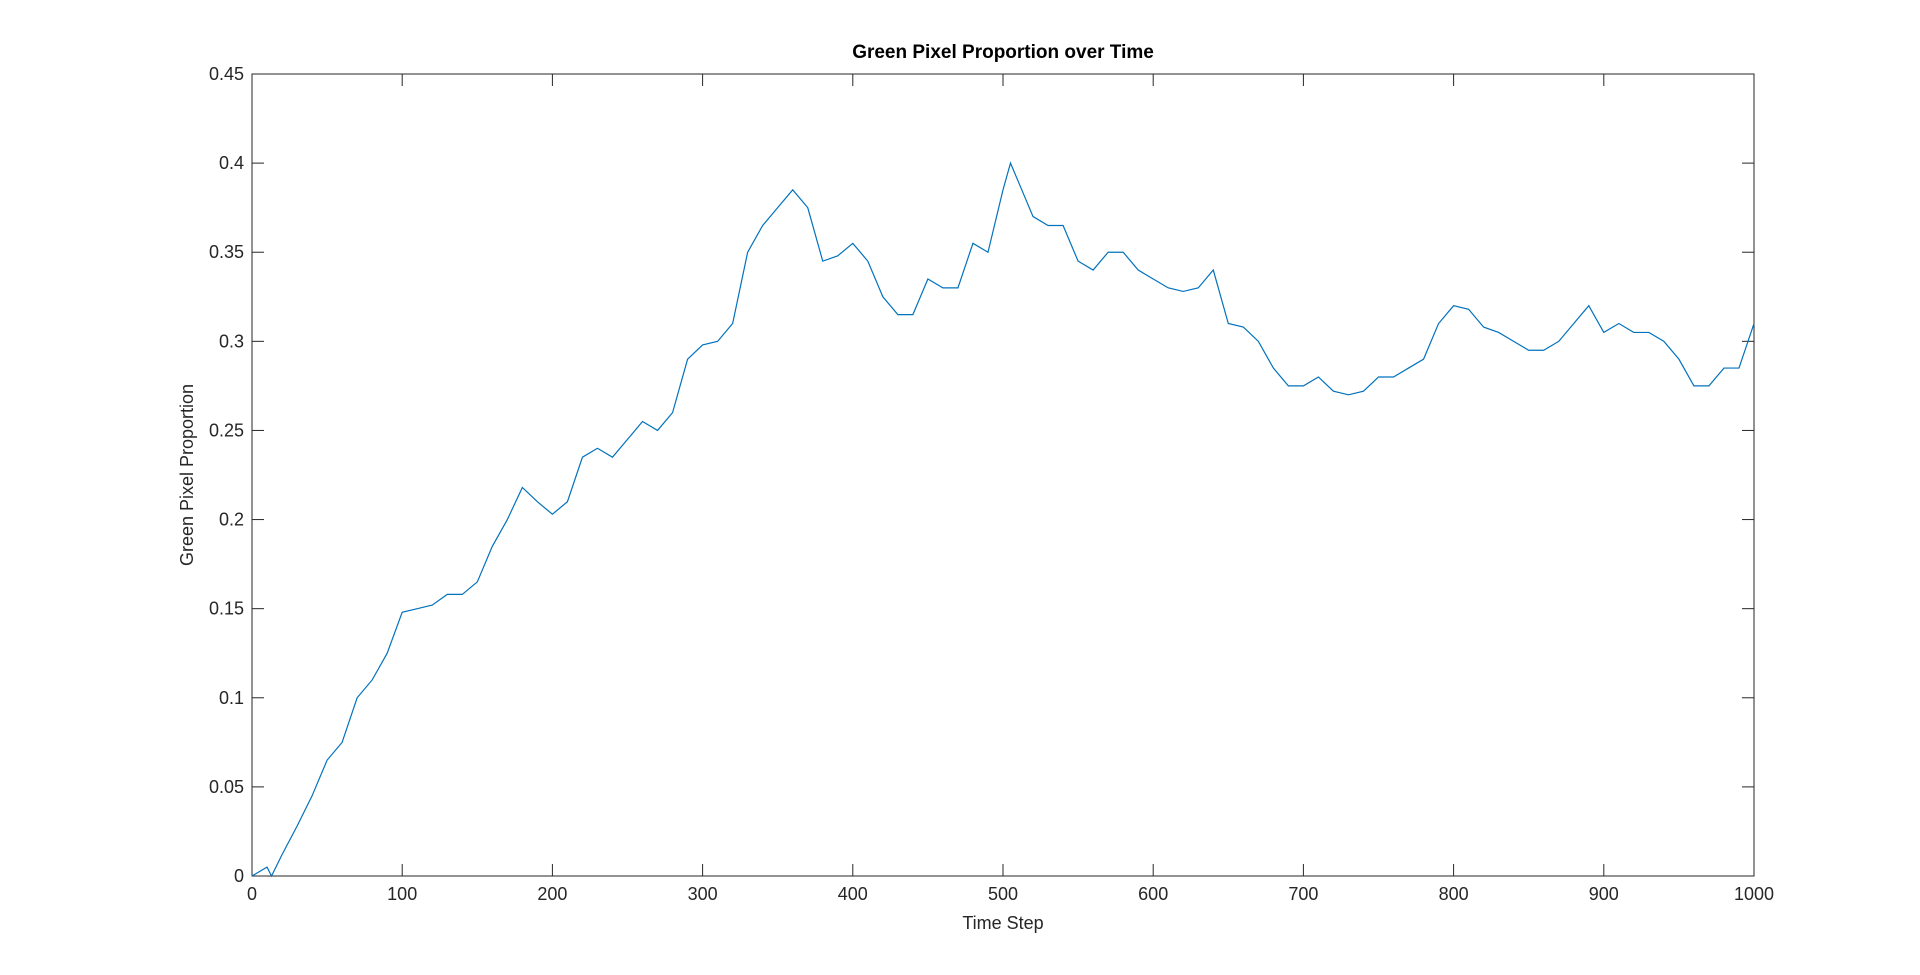  What do you see at coordinates (1454, 894) in the screenshot?
I see `x-tick-label: 800` at bounding box center [1454, 894].